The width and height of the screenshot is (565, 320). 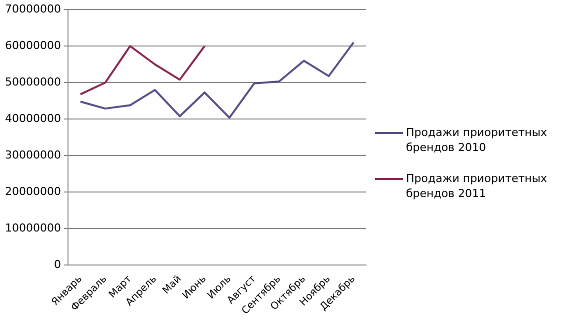 What do you see at coordinates (32, 191) in the screenshot?
I see `y-tick-label: 20000000` at bounding box center [32, 191].